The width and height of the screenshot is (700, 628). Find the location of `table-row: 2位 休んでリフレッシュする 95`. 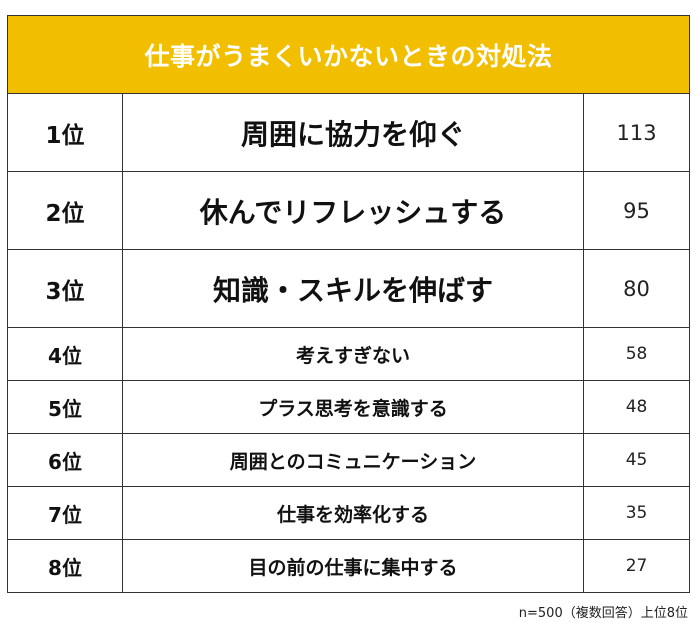

table-row: 2位 休んでリフレッシュする 95 is located at coordinates (349, 210).